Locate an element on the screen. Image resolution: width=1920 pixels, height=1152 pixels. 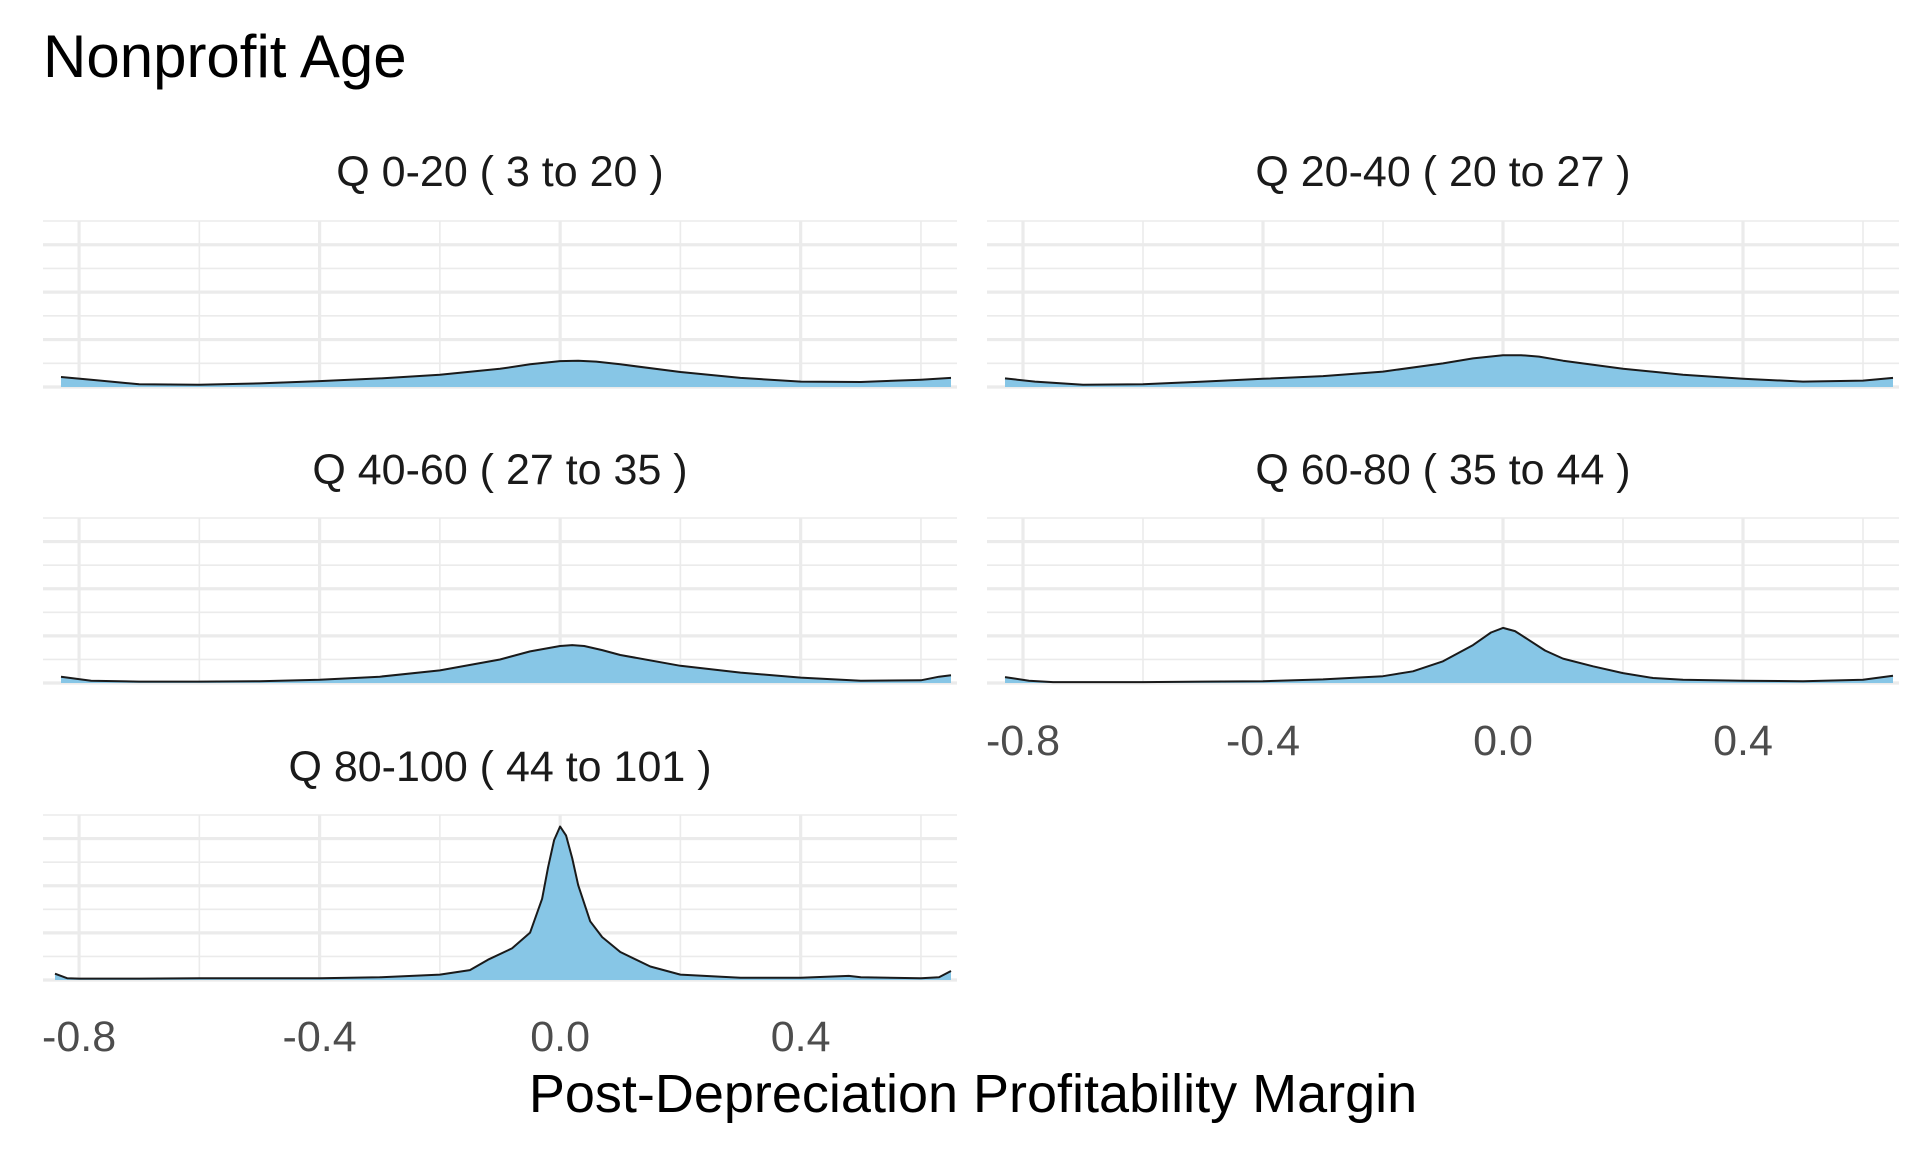
facet-panel: Q 80-100 ( 44 to 101 ) is located at coordinates (500, 862).